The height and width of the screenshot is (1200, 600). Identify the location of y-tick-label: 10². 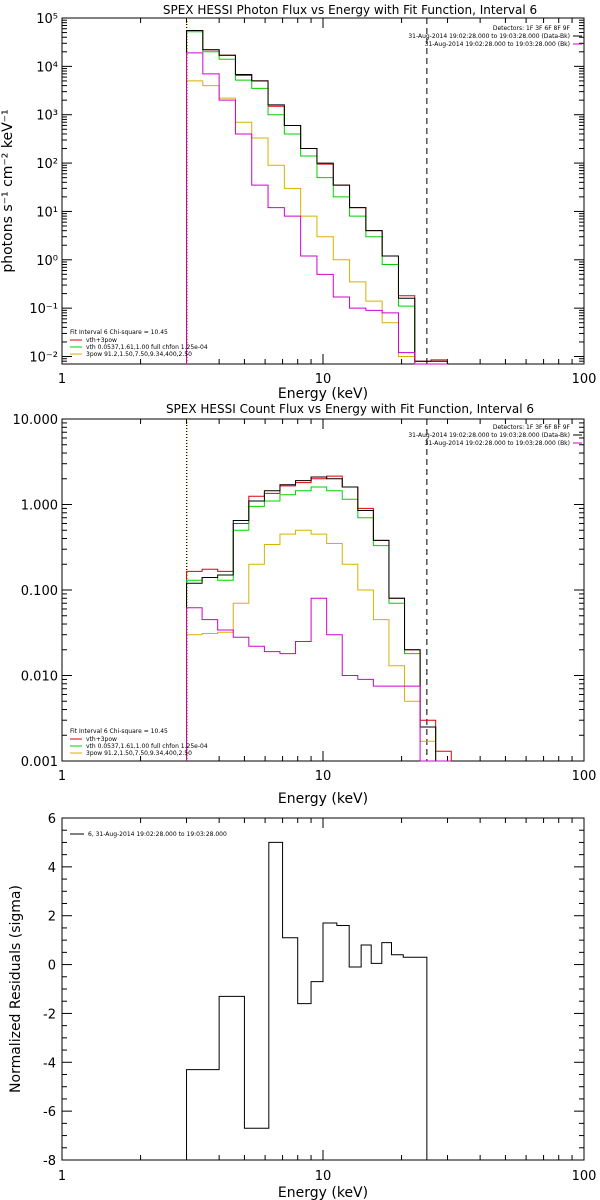
(47, 164).